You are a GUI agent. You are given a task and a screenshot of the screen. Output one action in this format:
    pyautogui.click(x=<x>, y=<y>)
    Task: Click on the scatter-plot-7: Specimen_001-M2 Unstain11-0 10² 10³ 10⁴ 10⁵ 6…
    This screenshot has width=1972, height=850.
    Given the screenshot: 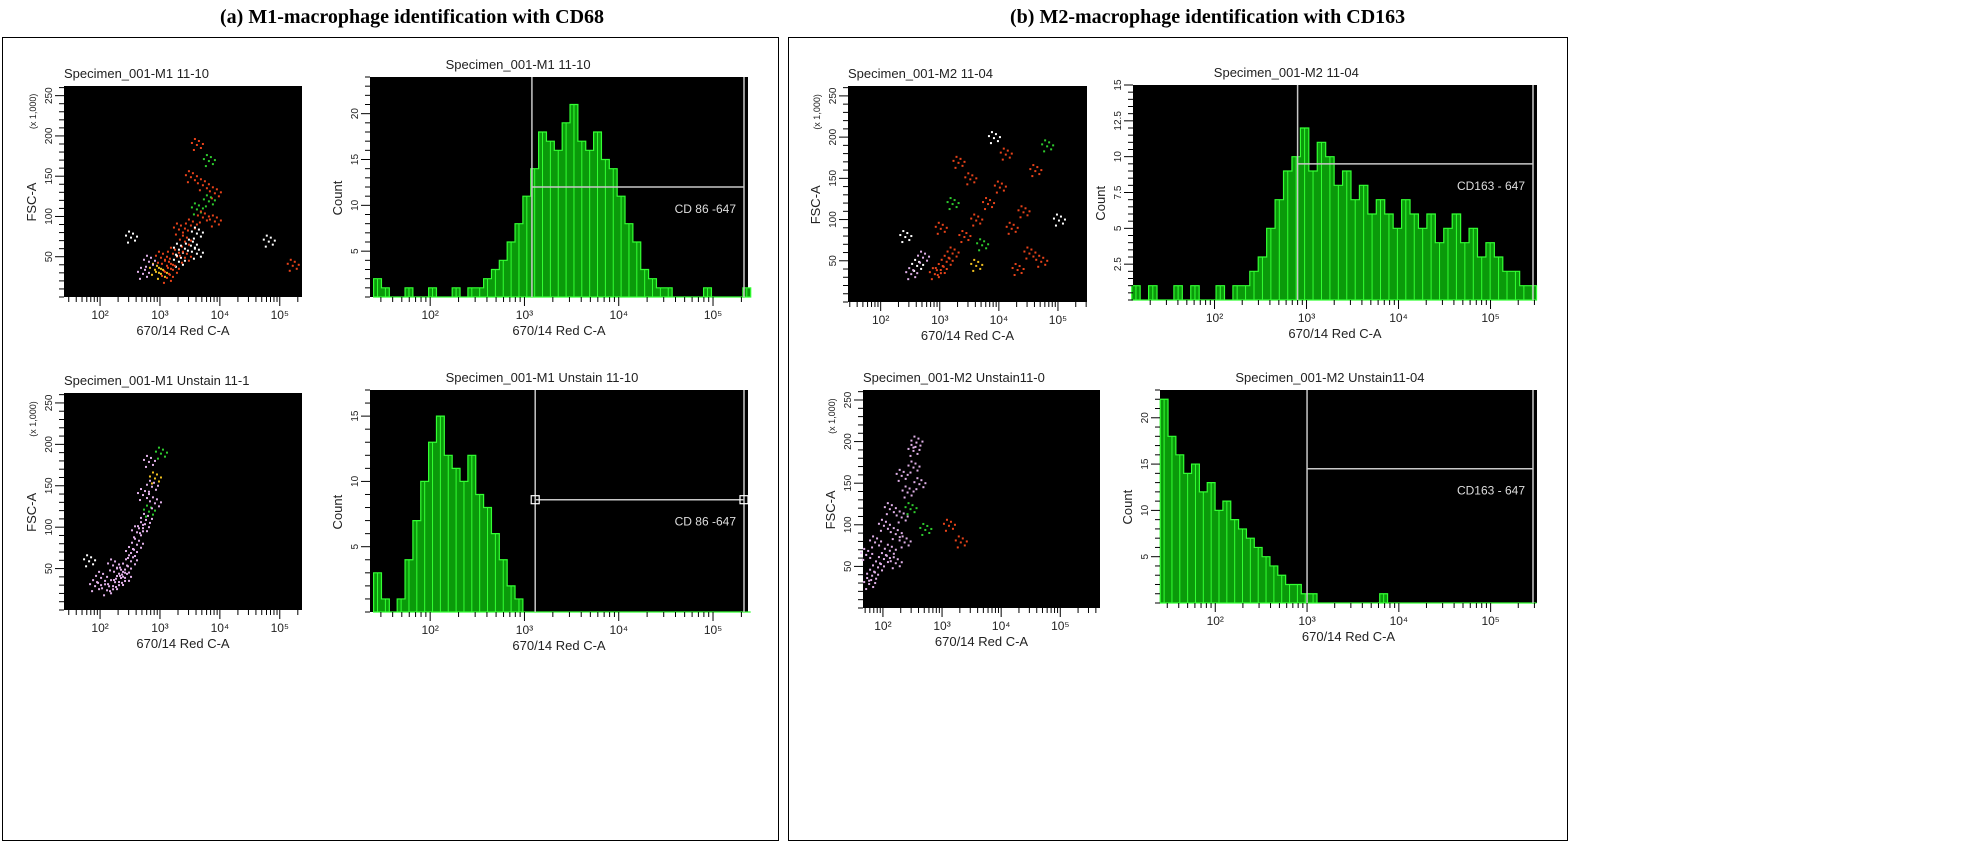 What is the action you would take?
    pyautogui.click(x=960, y=513)
    